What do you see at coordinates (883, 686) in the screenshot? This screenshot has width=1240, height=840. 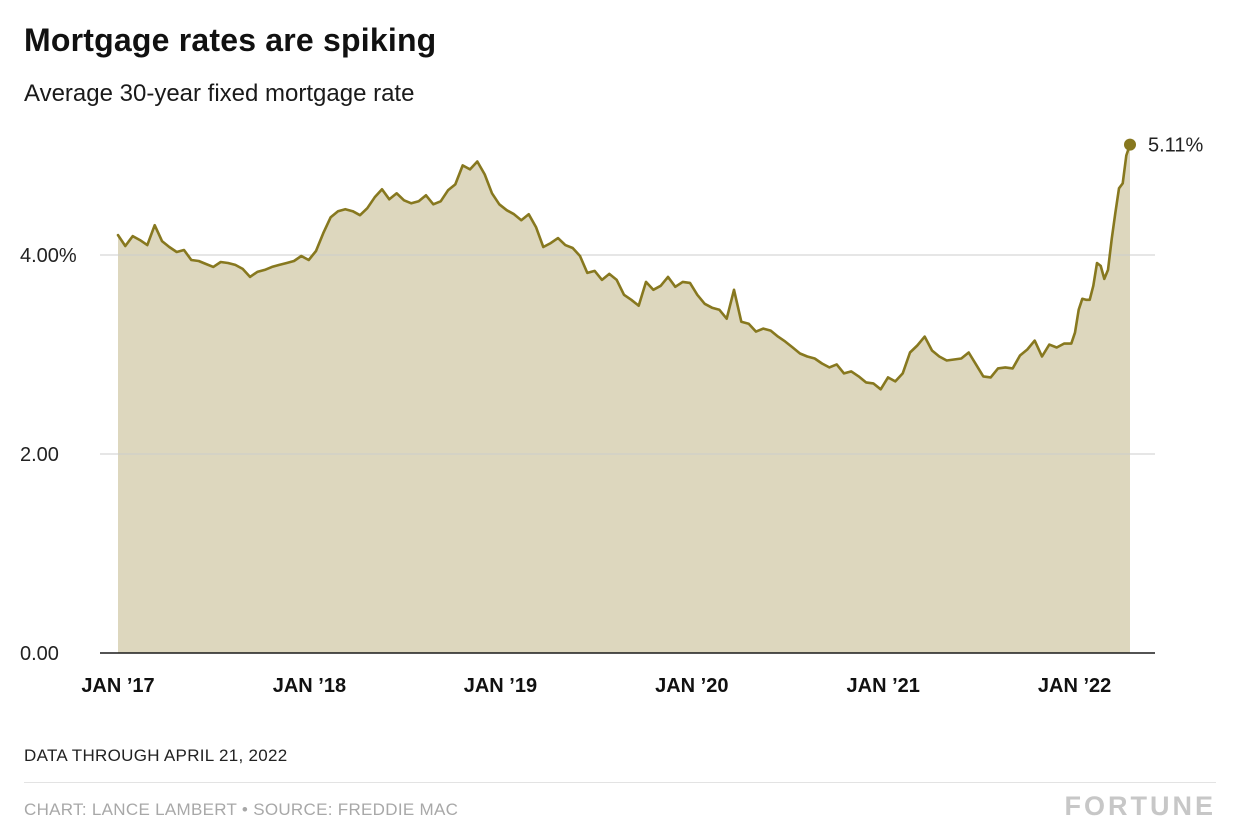 I see `svg-text: JAN ’21` at bounding box center [883, 686].